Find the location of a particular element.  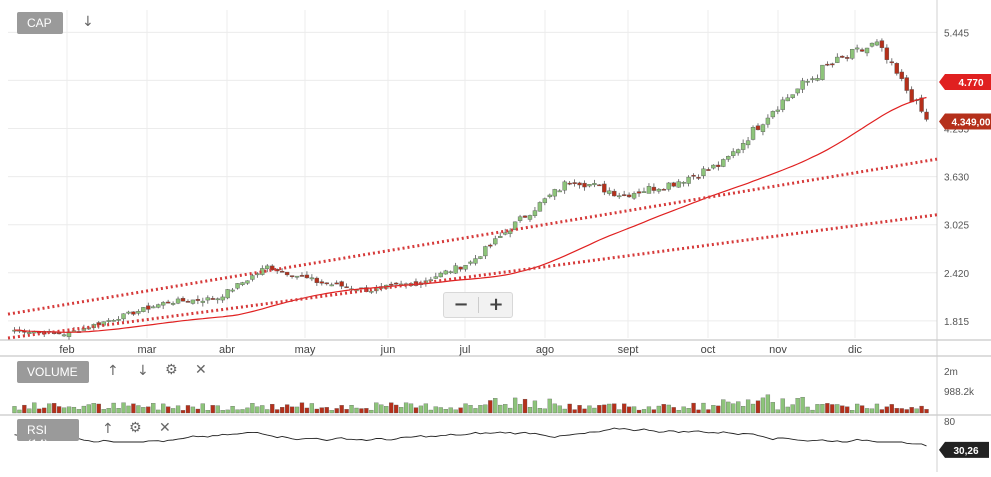

price-pane-tag: CAP is located at coordinates (40, 23).